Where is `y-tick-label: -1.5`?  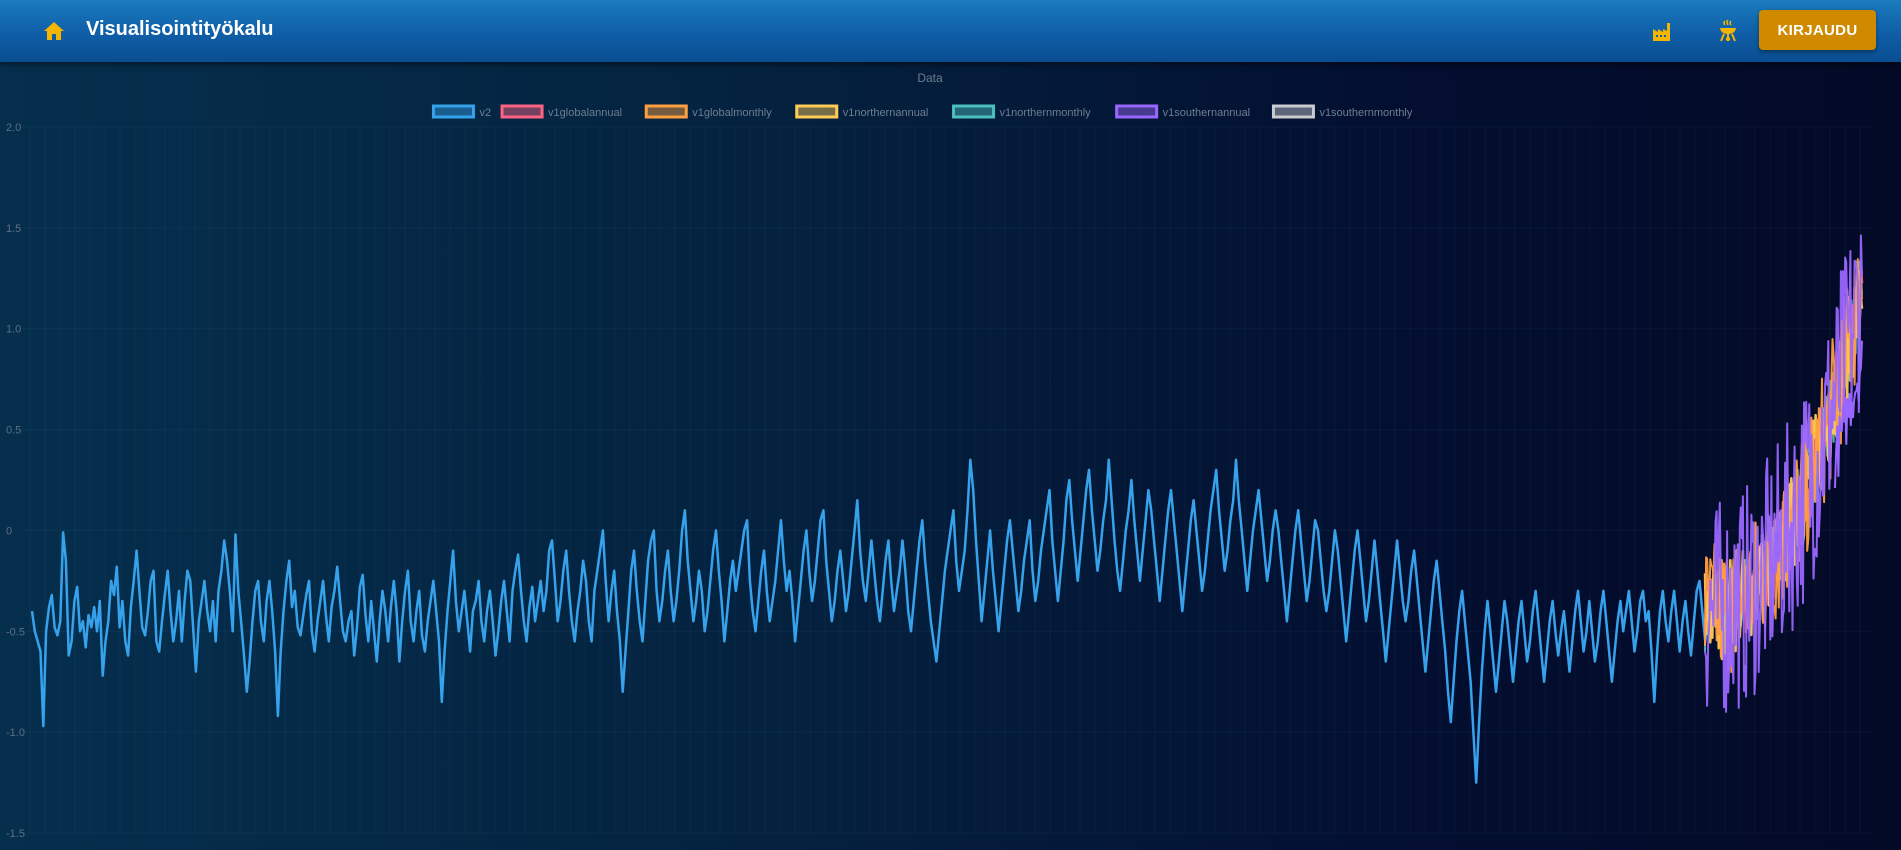 y-tick-label: -1.5 is located at coordinates (15, 834).